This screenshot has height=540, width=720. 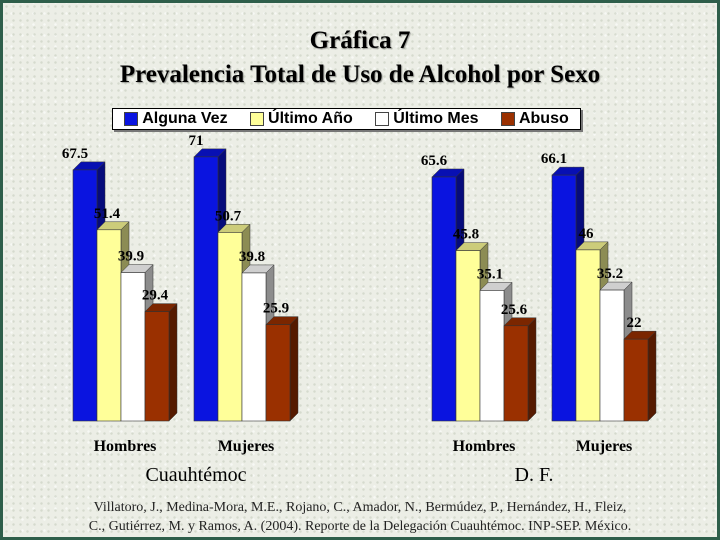 I want to click on legend-item-abuso: Abuso, so click(x=534, y=119).